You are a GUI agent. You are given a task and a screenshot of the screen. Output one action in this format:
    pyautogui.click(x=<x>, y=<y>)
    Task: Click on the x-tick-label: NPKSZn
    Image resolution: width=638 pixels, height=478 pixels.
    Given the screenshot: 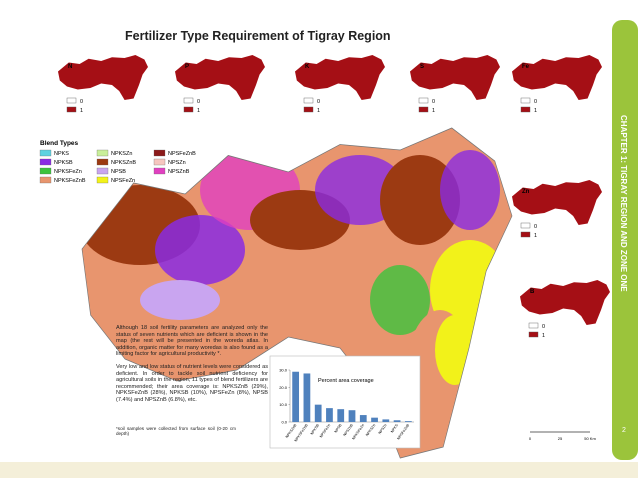 What is the action you would take?
    pyautogui.click(x=370, y=430)
    